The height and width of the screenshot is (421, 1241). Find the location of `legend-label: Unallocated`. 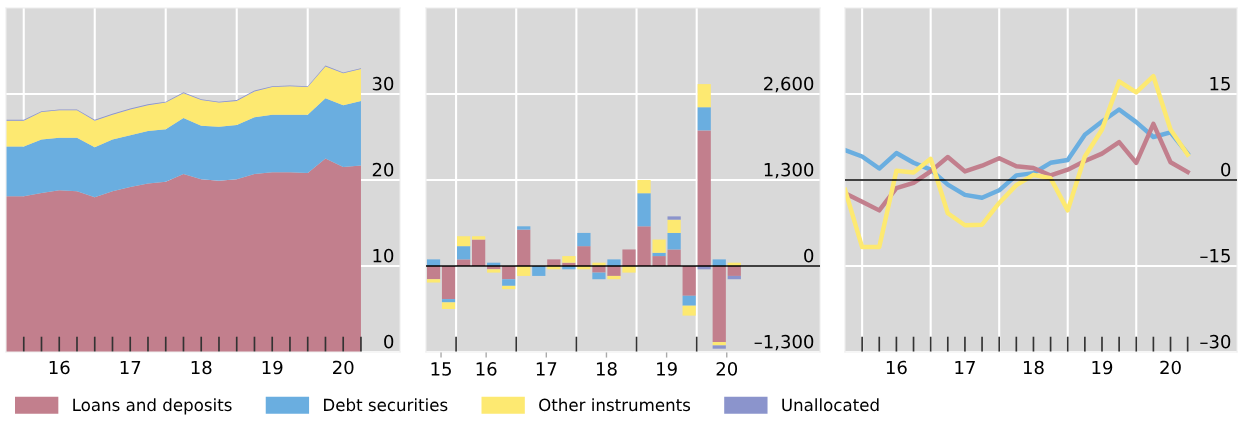

legend-label: Unallocated is located at coordinates (830, 405).